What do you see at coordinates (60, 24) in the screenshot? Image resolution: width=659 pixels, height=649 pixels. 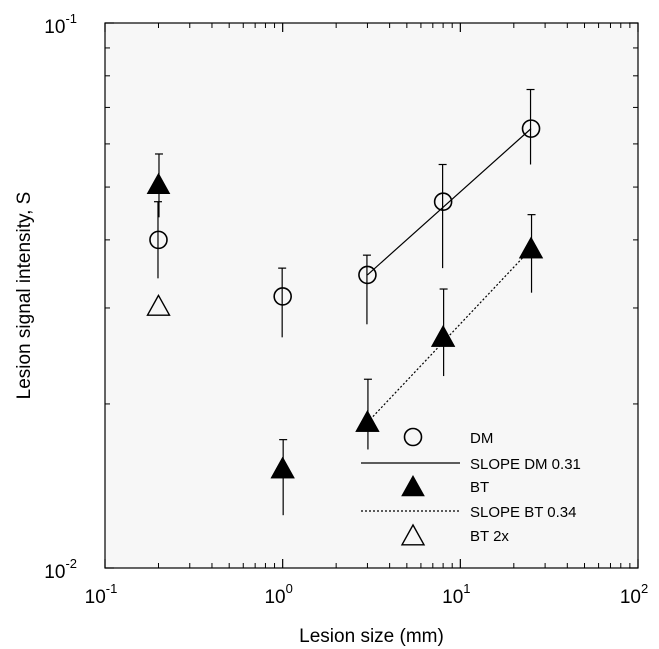 I see `y-tick-label: 10⁻¹` at bounding box center [60, 24].